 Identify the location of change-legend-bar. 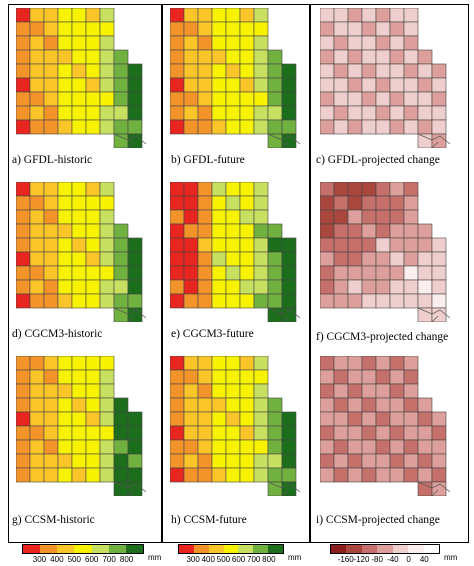
(385, 549).